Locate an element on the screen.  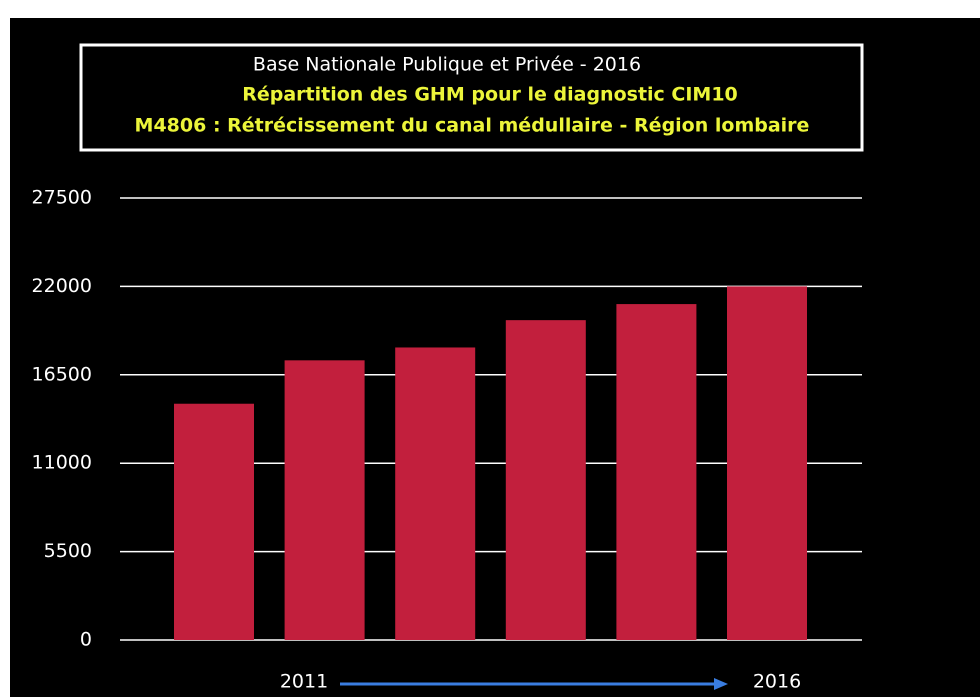
x-tick-label: 2011 is located at coordinates (304, 682).